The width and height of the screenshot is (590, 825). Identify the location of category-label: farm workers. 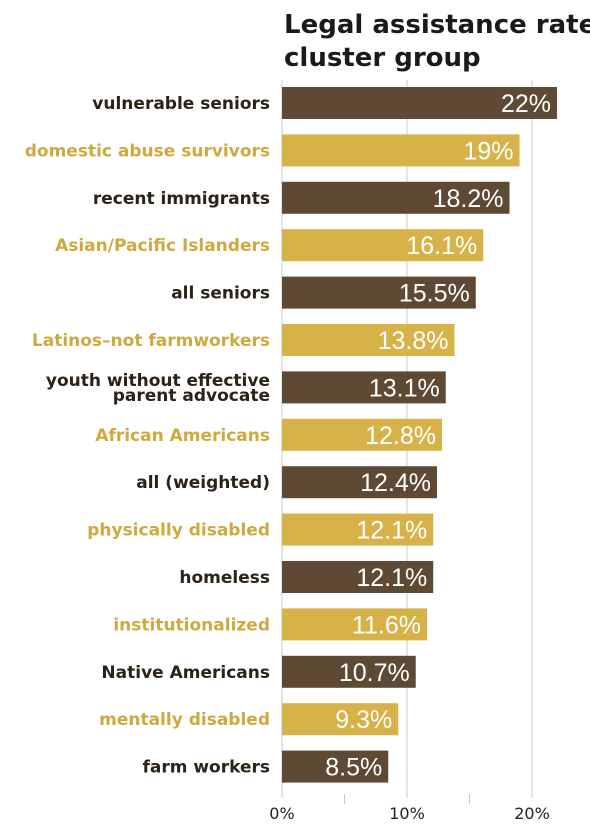
(206, 768).